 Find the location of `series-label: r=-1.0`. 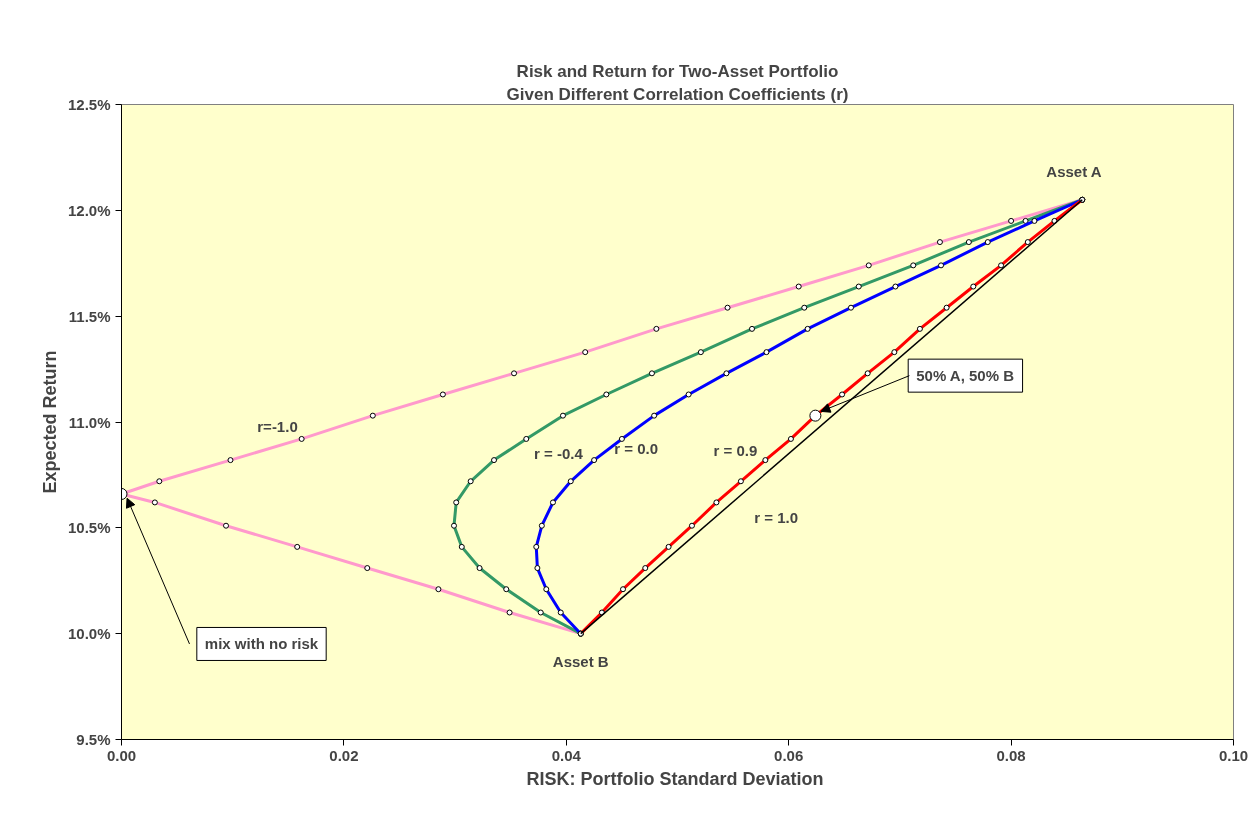

series-label: r=-1.0 is located at coordinates (277, 427).